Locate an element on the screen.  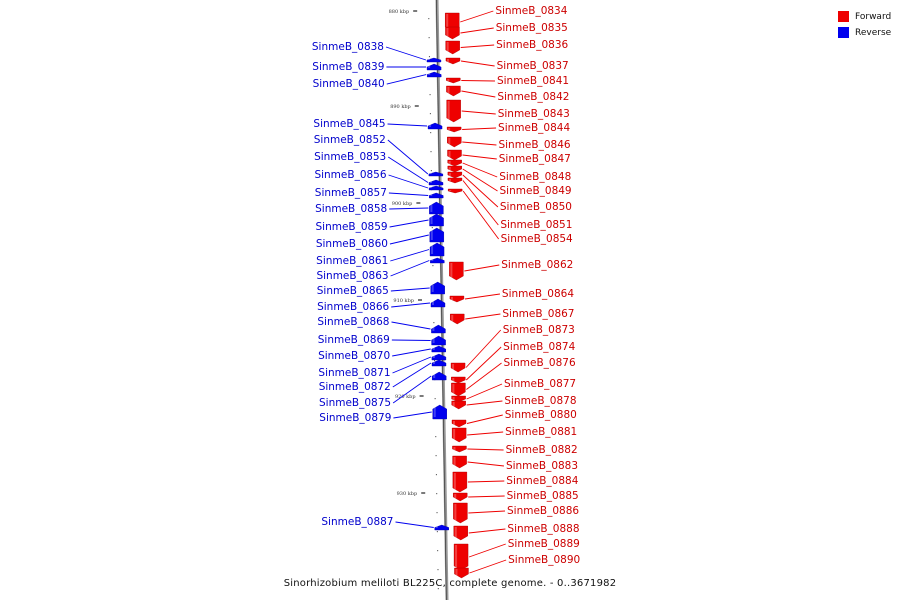
reverse-gene-label: SinmeB_0887 is located at coordinates (357, 522).